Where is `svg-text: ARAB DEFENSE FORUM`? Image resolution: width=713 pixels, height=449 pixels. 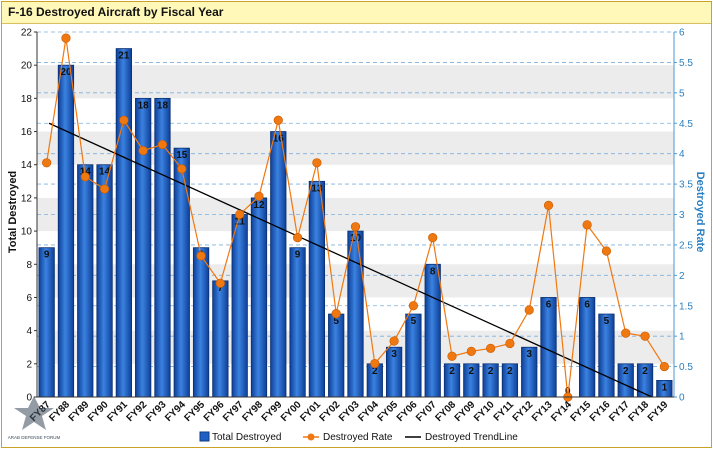
svg-text: ARAB DEFENSE FORUM is located at coordinates (34, 437).